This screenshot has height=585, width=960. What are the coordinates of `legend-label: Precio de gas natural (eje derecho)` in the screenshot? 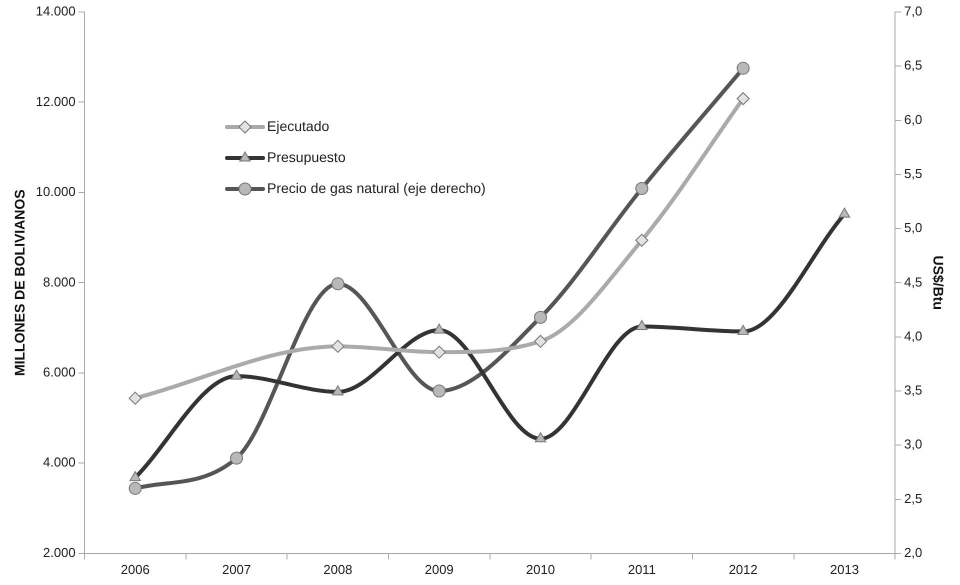 It's located at (376, 188).